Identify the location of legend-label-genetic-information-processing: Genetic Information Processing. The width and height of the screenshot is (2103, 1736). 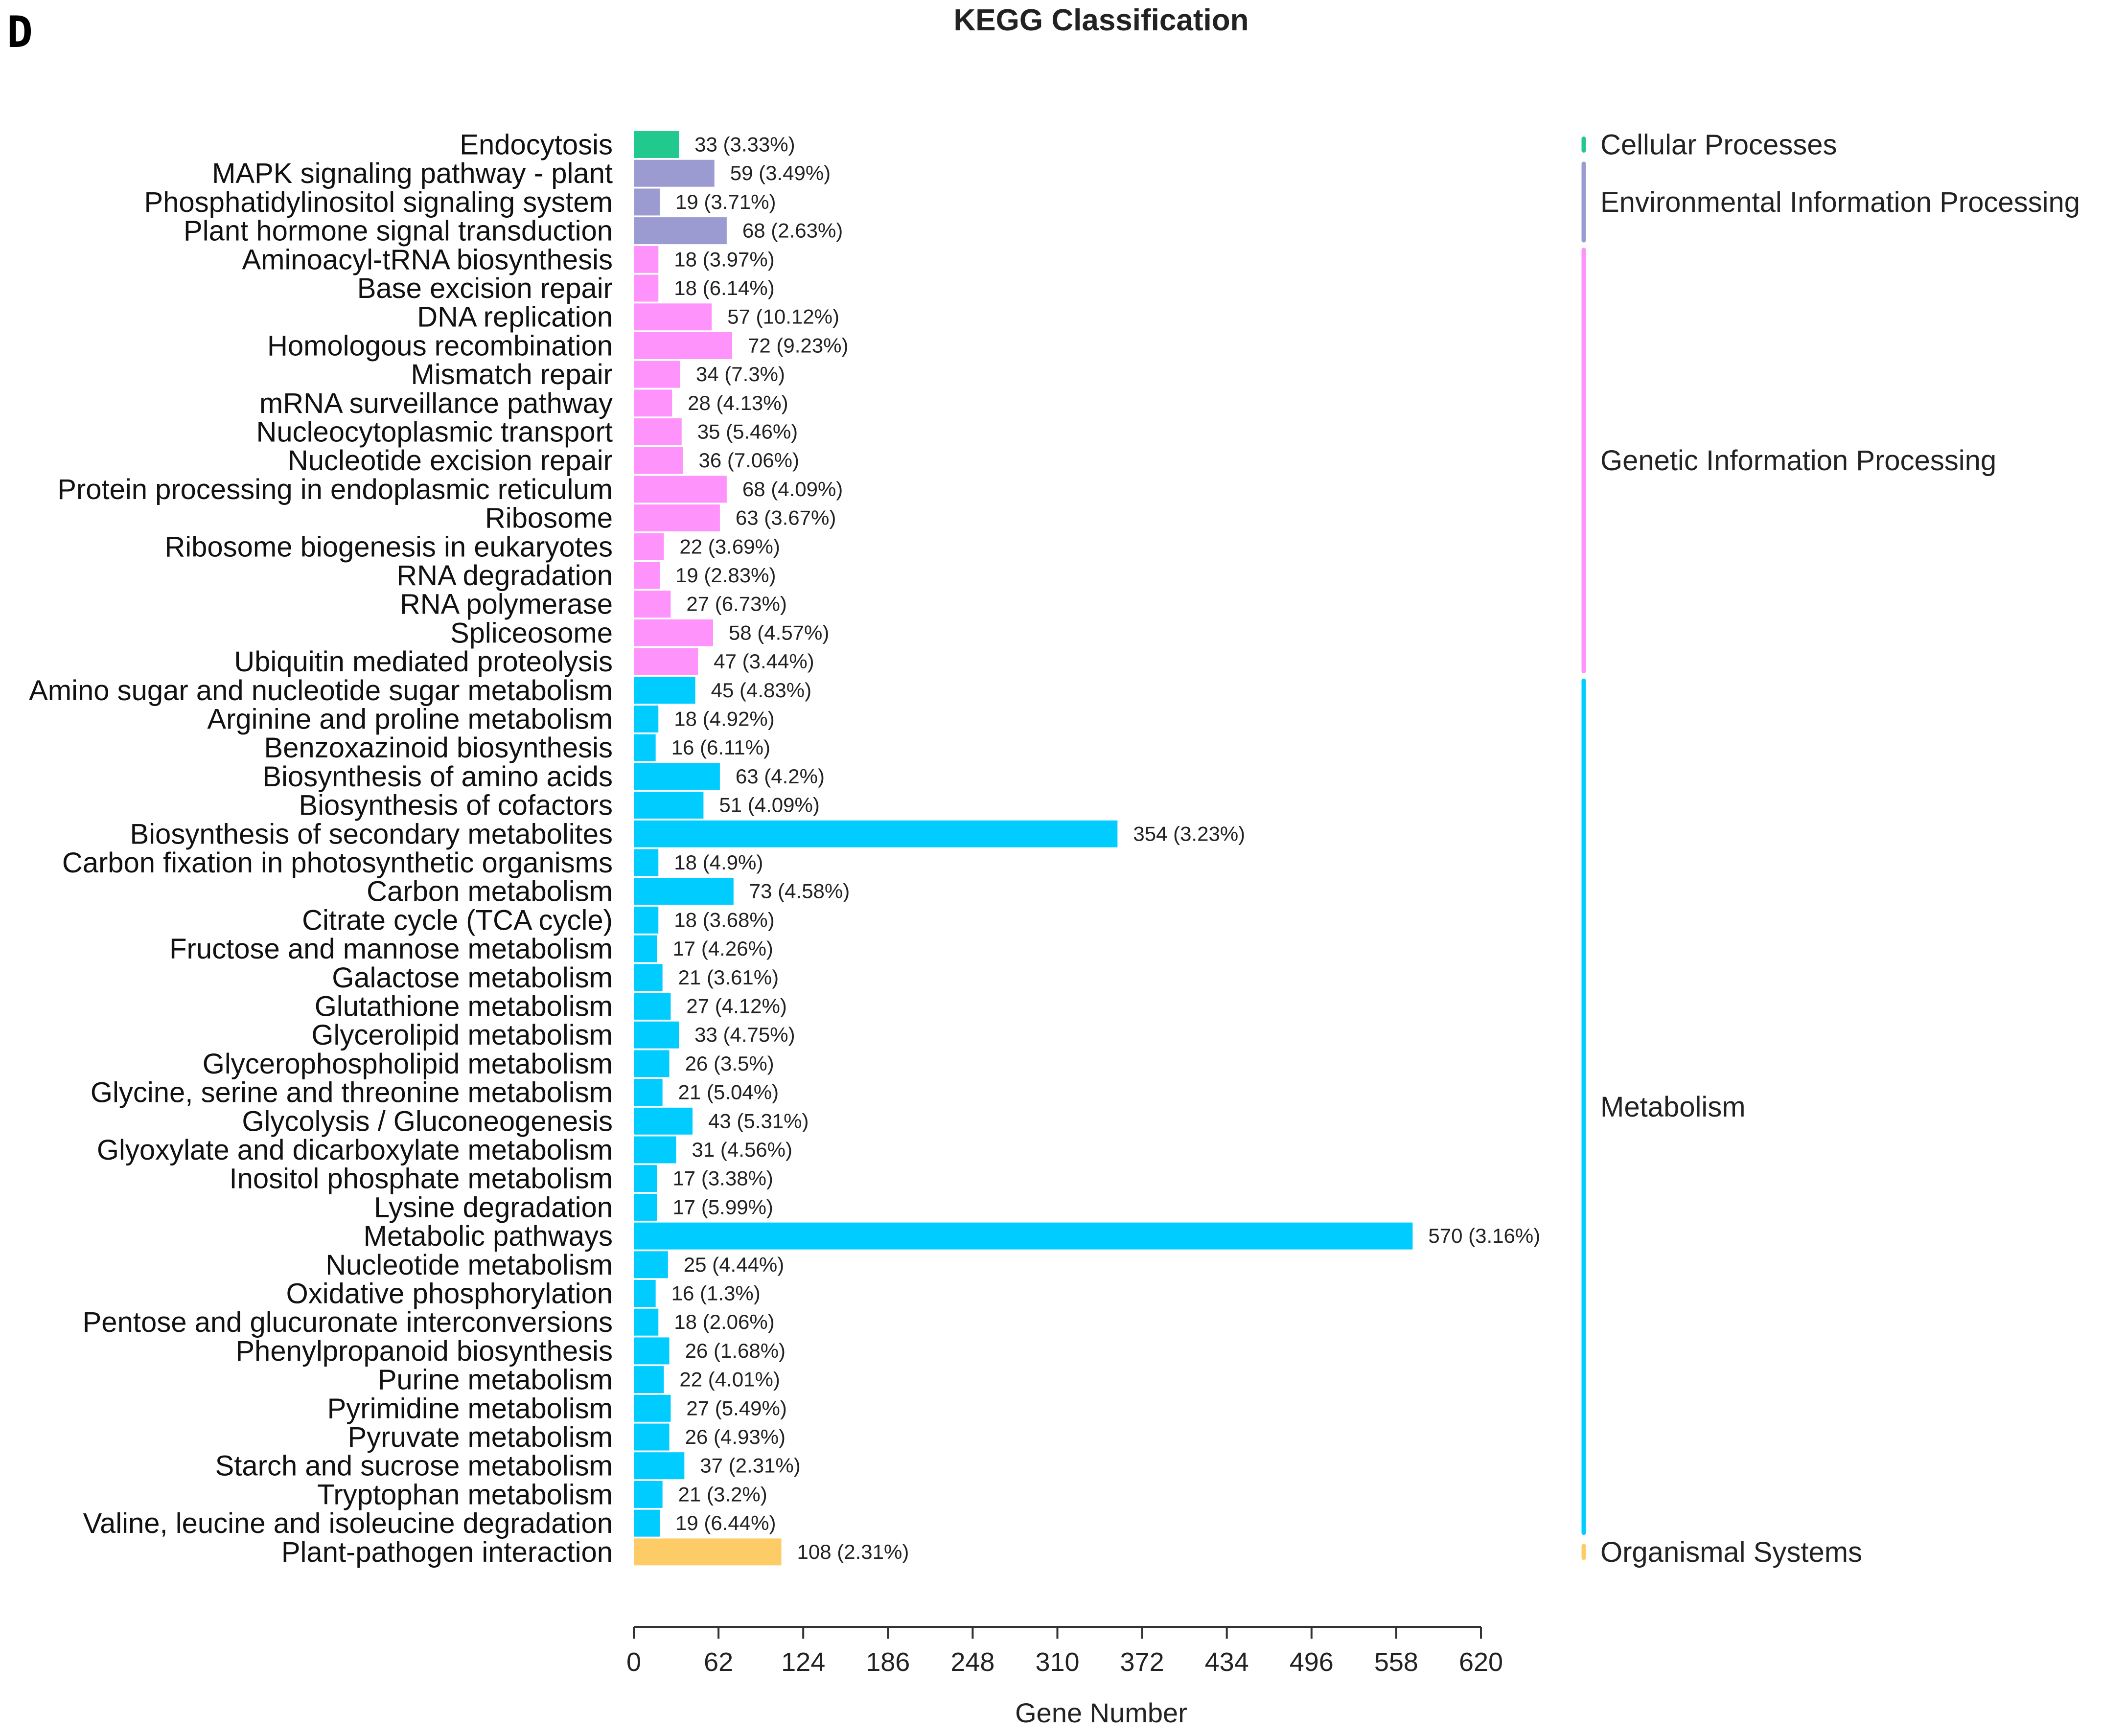
(1798, 461).